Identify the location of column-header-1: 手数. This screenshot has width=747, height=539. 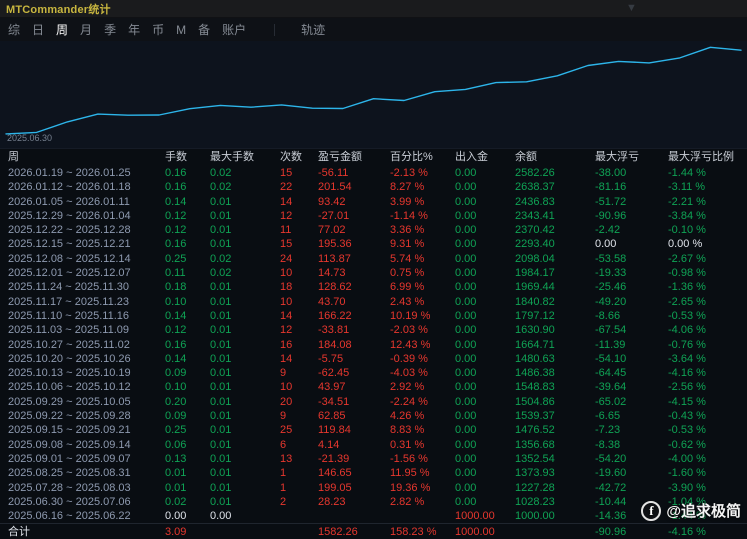
(176, 157).